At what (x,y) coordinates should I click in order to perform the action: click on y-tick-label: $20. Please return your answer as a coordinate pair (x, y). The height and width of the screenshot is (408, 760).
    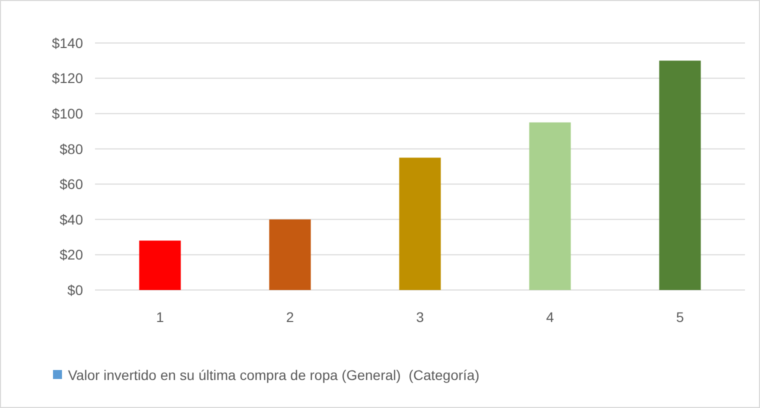
    Looking at the image, I should click on (72, 254).